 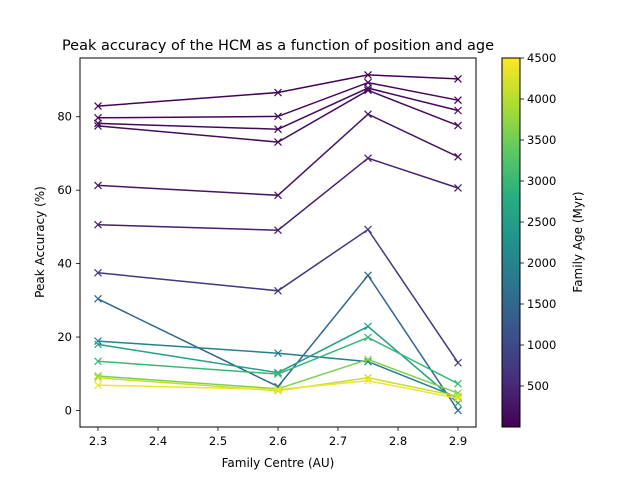 I want to click on colorbar-tick-label: 2500, so click(x=541, y=222).